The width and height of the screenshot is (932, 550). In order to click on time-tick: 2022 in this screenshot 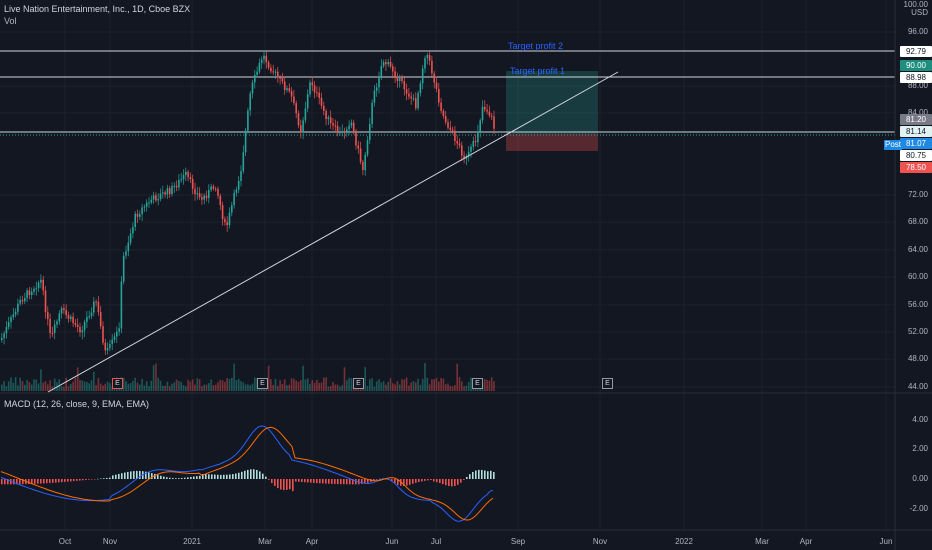, I will do `click(684, 541)`.